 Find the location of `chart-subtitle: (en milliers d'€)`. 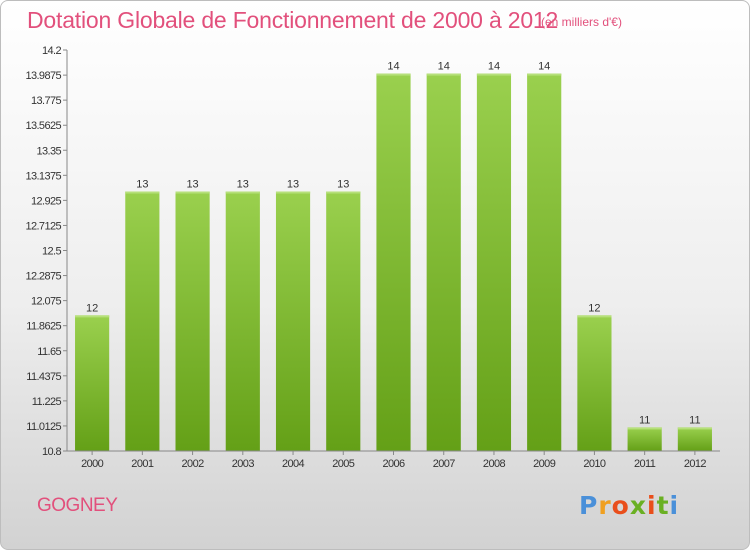

chart-subtitle: (en milliers d'€) is located at coordinates (581, 22).